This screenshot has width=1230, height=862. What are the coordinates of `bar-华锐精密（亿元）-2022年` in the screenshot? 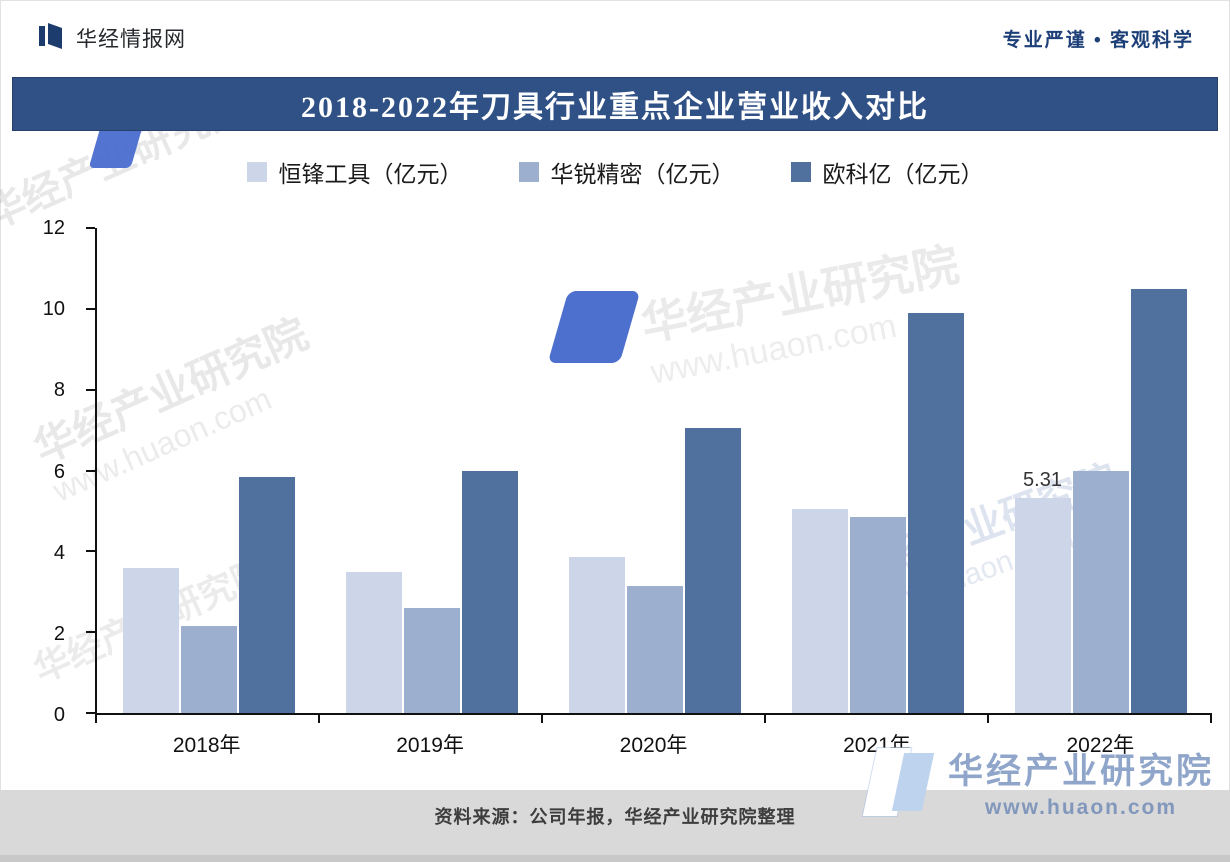 It's located at (1100, 591).